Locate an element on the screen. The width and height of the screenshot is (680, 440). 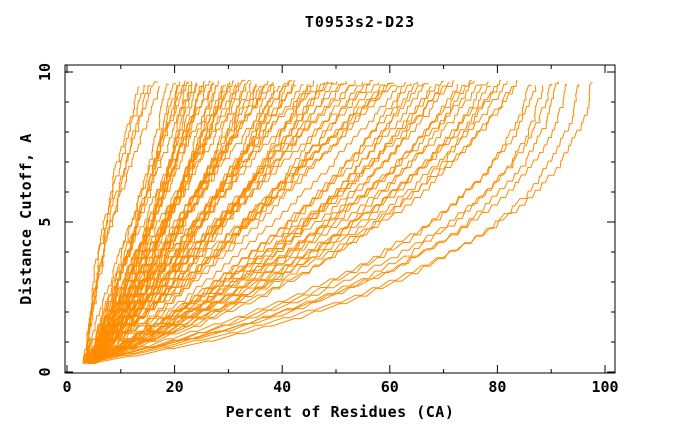
x-tick-label: 60 is located at coordinates (390, 387).